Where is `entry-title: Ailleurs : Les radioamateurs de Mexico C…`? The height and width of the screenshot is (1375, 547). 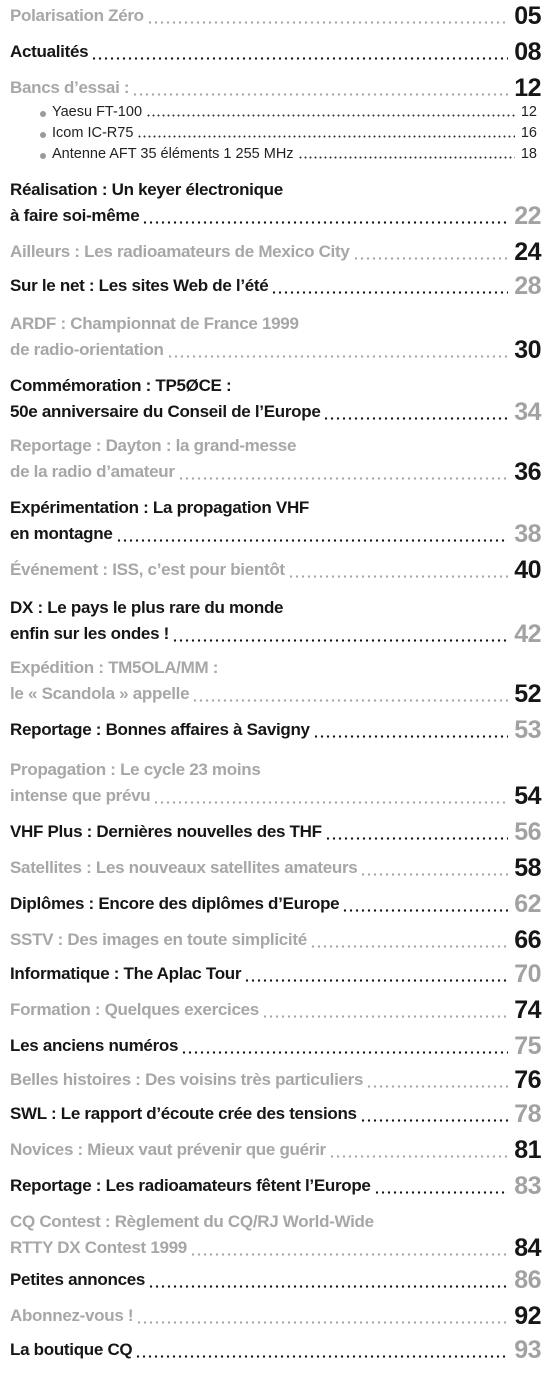 entry-title: Ailleurs : Les radioamateurs de Mexico C… is located at coordinates (180, 251).